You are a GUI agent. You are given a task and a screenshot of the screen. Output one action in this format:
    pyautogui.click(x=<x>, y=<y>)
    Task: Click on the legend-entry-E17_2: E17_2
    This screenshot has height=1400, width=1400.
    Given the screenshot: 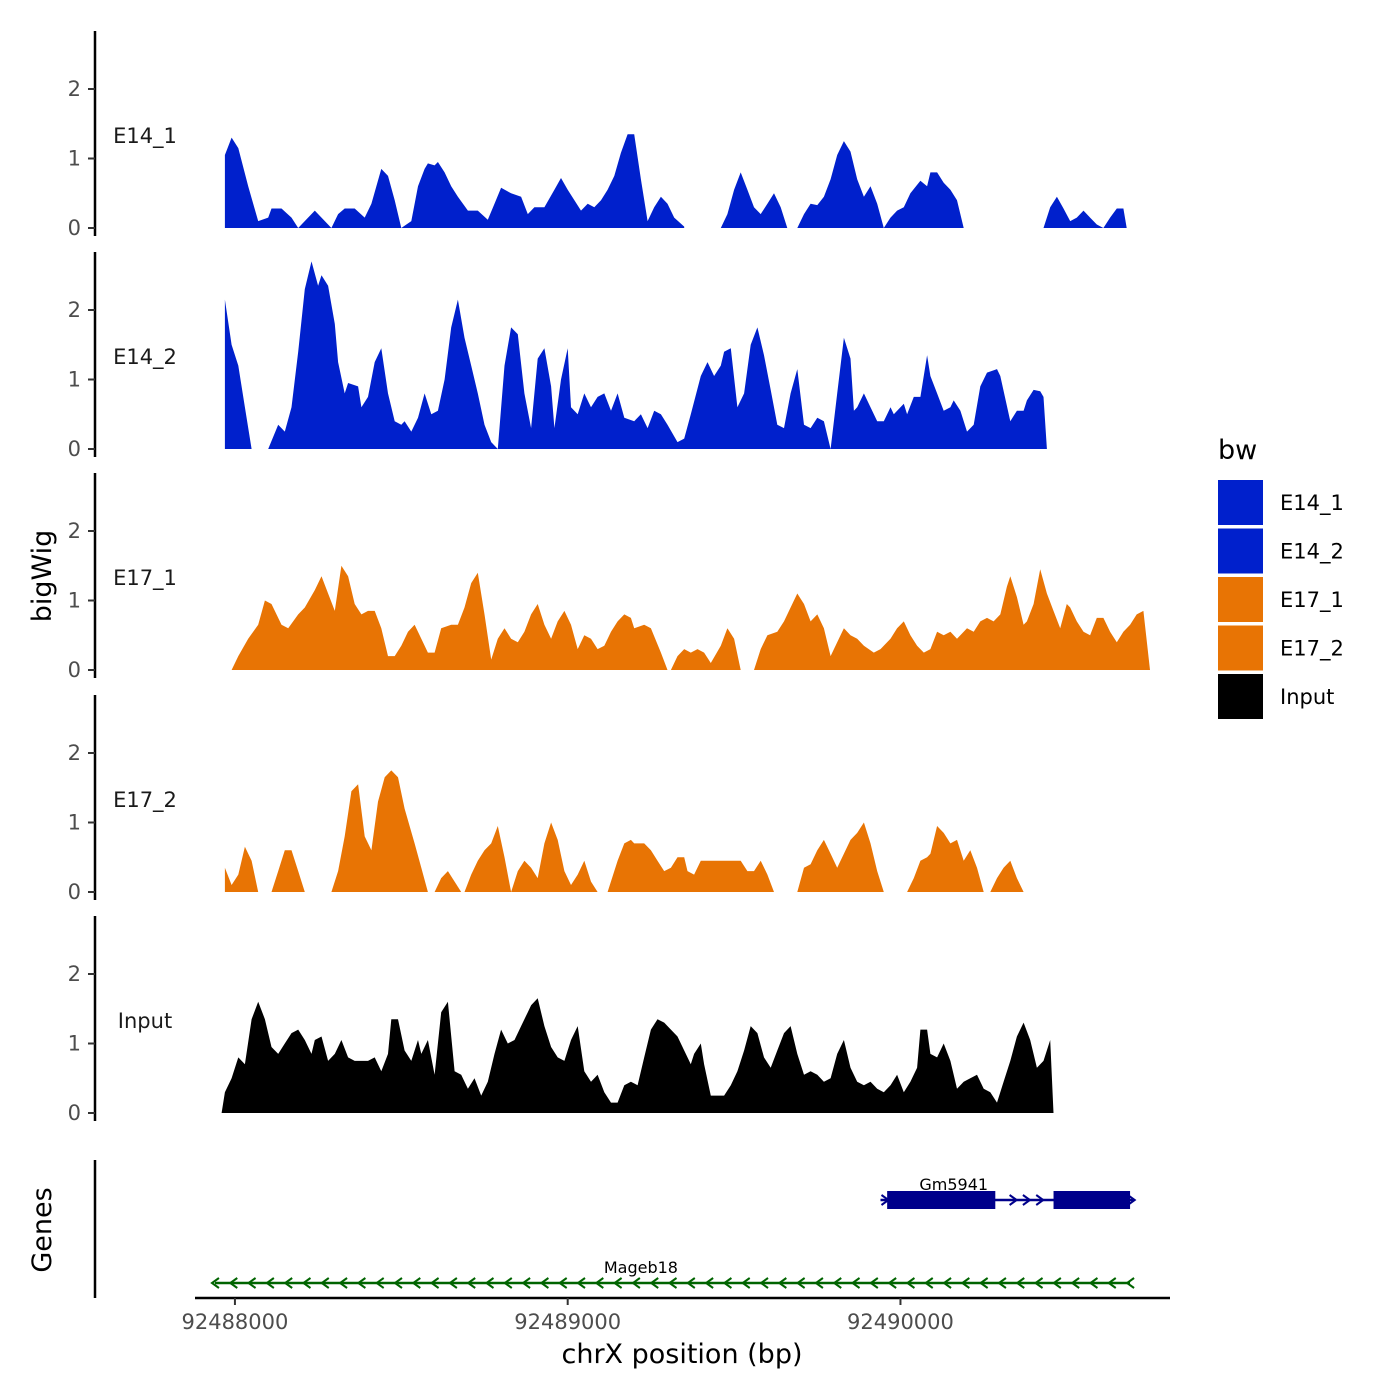 What is the action you would take?
    pyautogui.click(x=1281, y=648)
    